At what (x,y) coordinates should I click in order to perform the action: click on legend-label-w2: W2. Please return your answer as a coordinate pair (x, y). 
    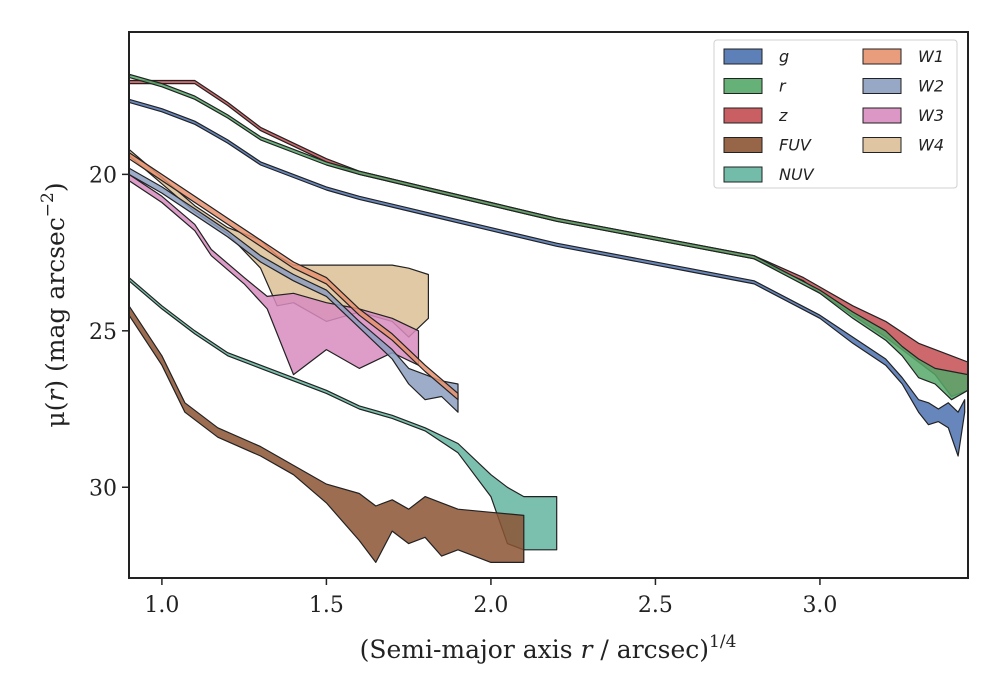
    Looking at the image, I should click on (931, 86).